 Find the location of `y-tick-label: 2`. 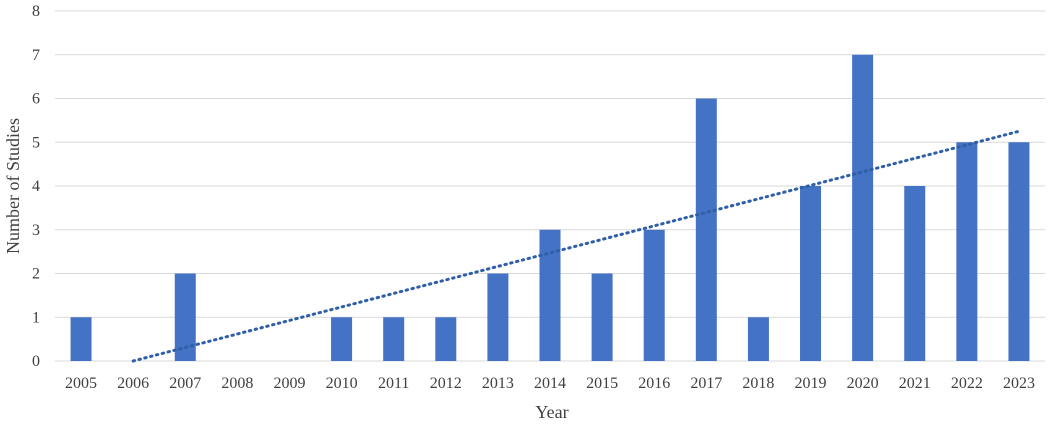

y-tick-label: 2 is located at coordinates (36, 274).